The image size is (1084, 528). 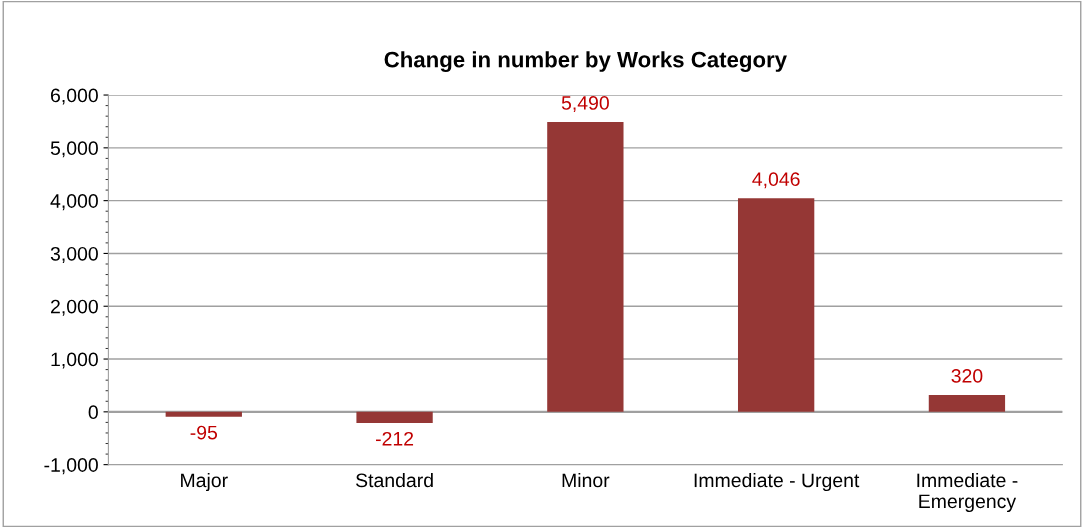 I want to click on data-label: 320, so click(x=967, y=376).